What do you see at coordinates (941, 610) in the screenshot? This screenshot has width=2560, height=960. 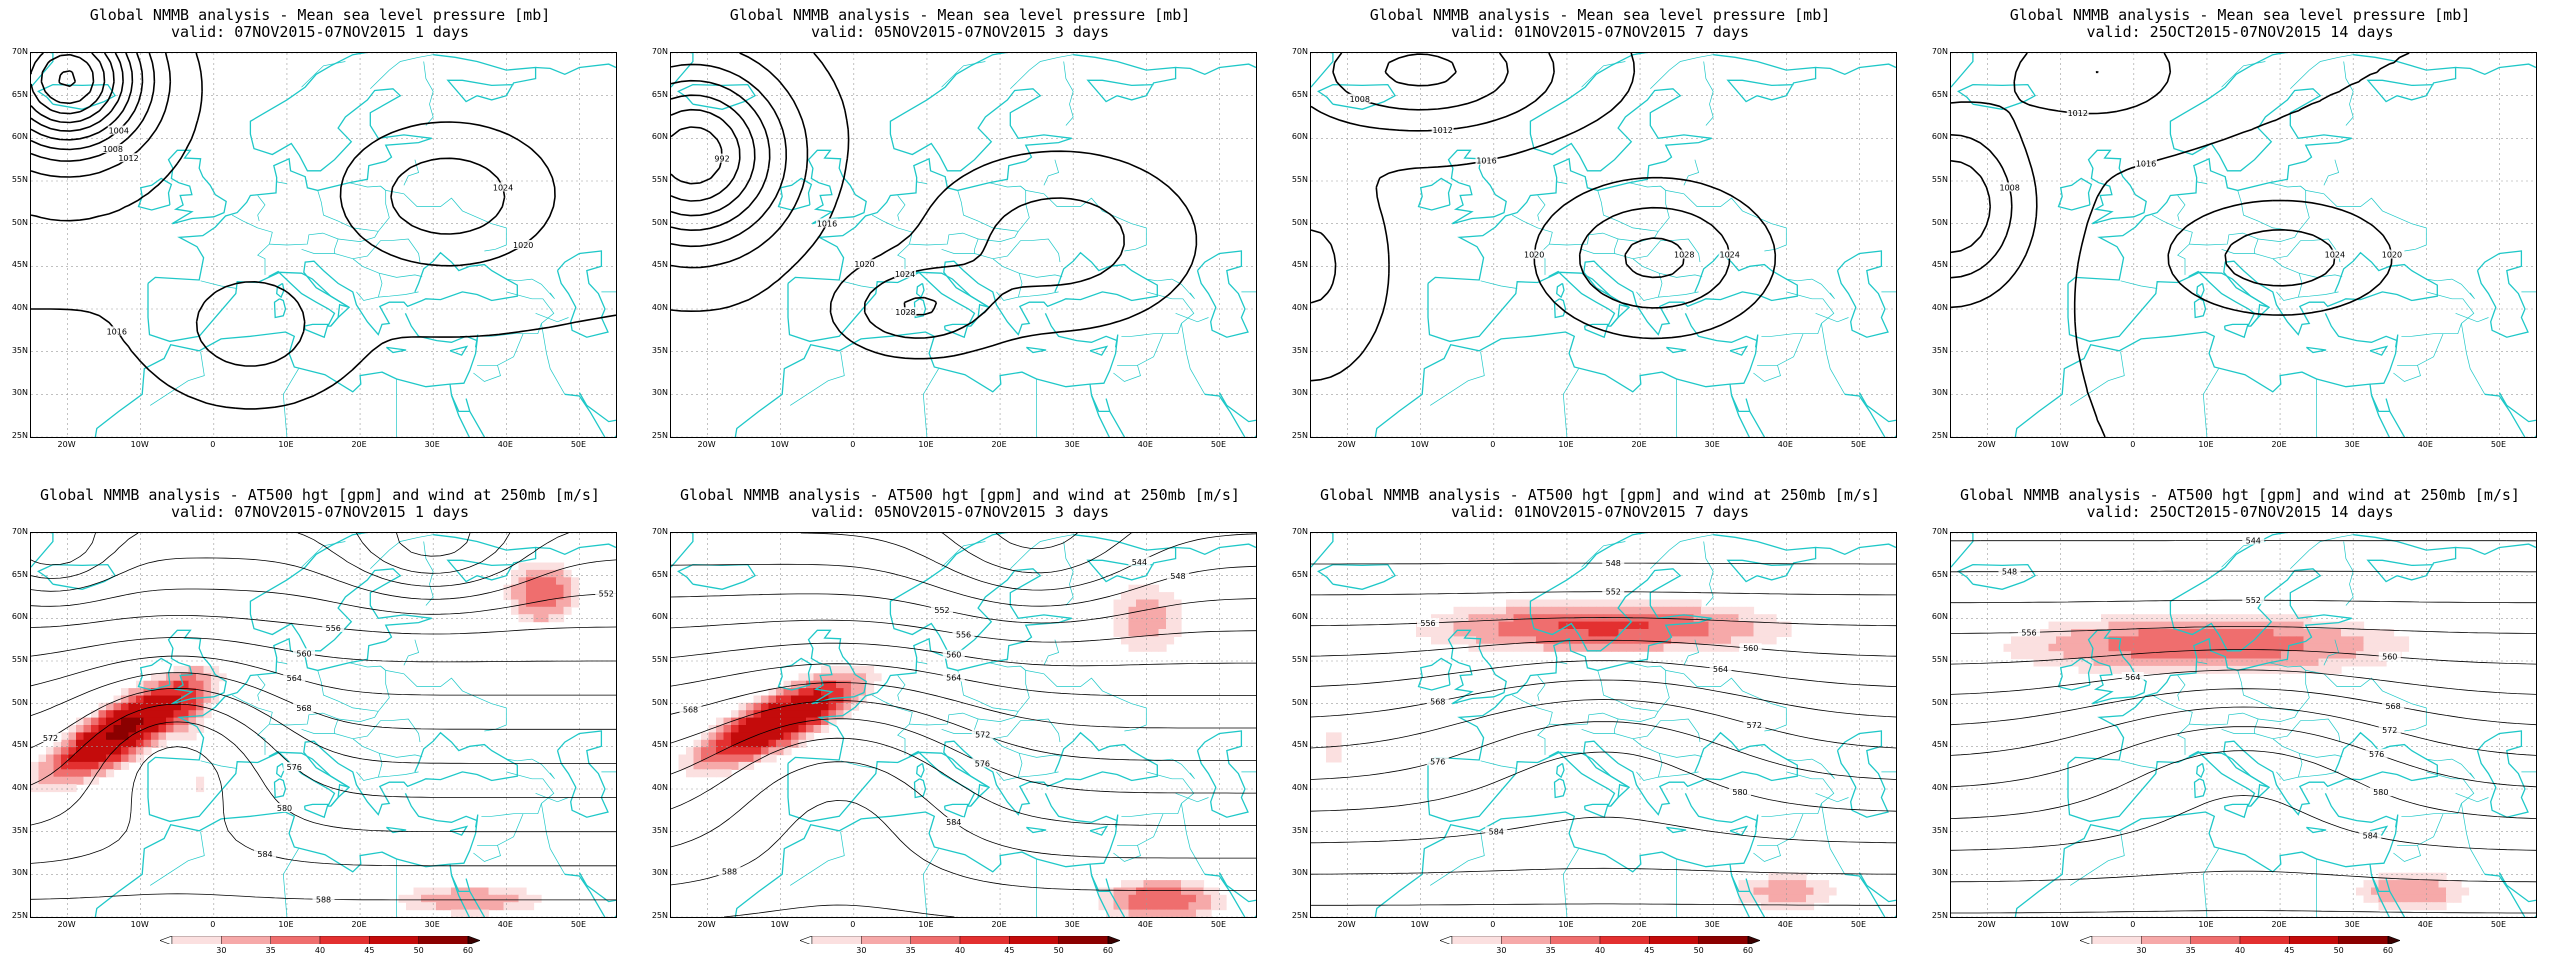 I see `svg-text: 552` at bounding box center [941, 610].